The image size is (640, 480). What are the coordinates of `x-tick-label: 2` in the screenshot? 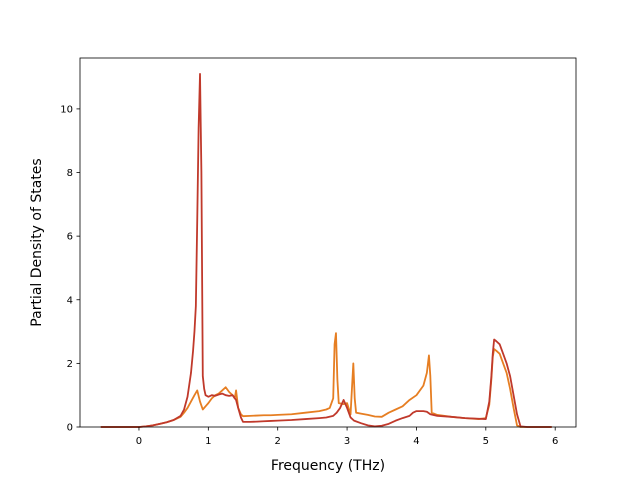 It's located at (278, 441).